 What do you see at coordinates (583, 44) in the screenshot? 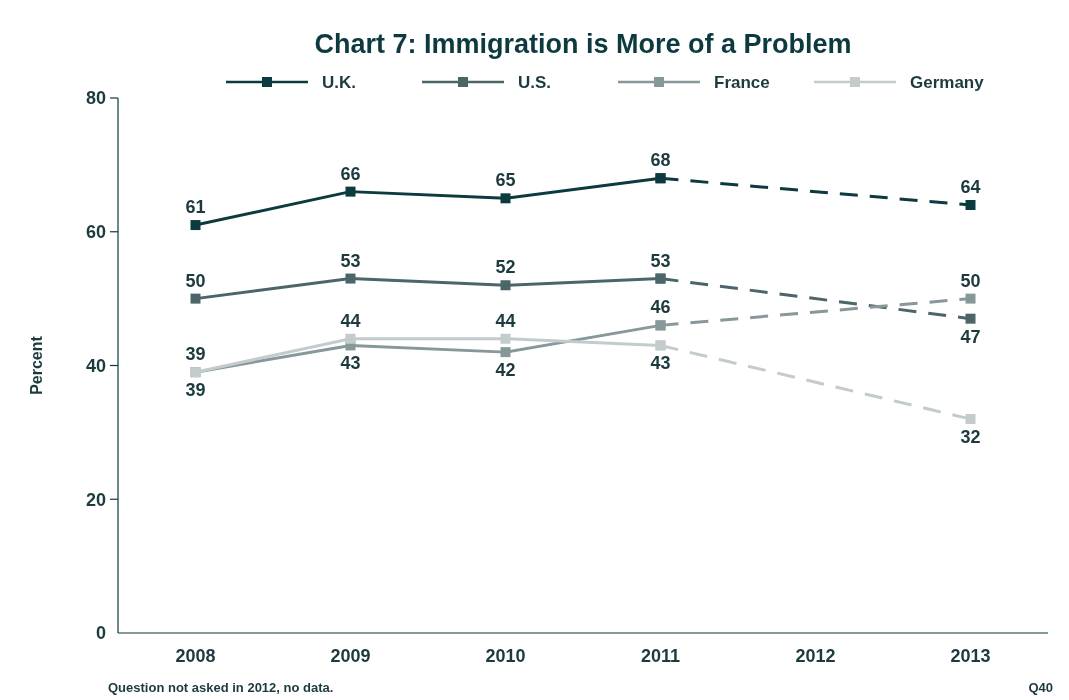
I see `chart-title: Chart 7: Immigration is More of a Problem` at bounding box center [583, 44].